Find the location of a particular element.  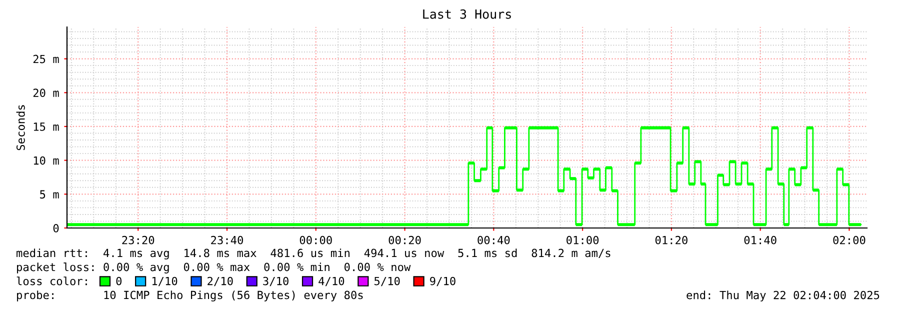

x-tick-label: 01:40 is located at coordinates (760, 240).